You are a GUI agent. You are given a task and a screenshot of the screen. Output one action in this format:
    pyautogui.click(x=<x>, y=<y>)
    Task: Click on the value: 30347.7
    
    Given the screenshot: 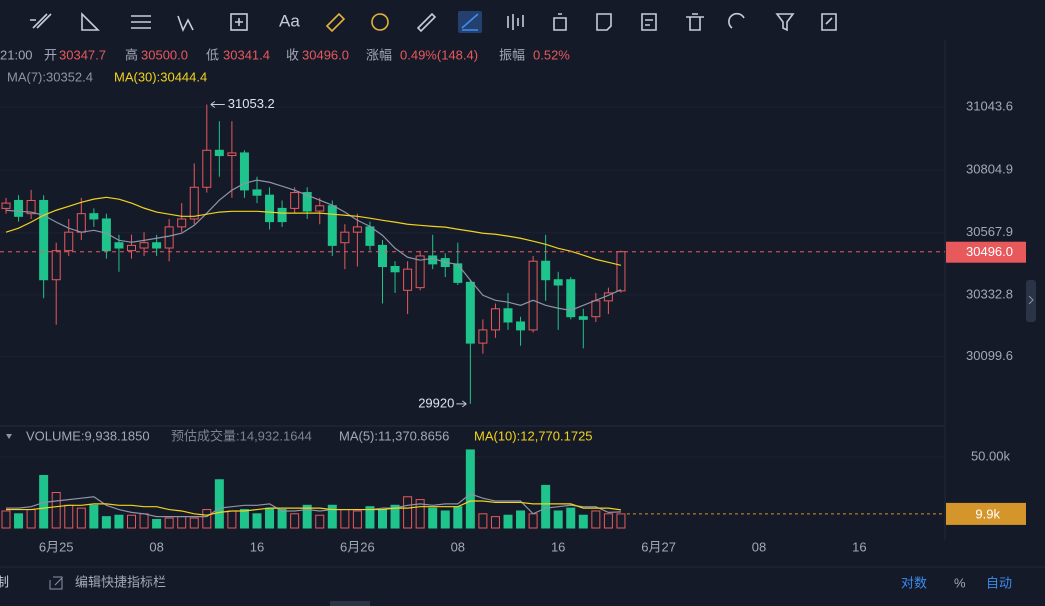 What is the action you would take?
    pyautogui.click(x=82, y=54)
    